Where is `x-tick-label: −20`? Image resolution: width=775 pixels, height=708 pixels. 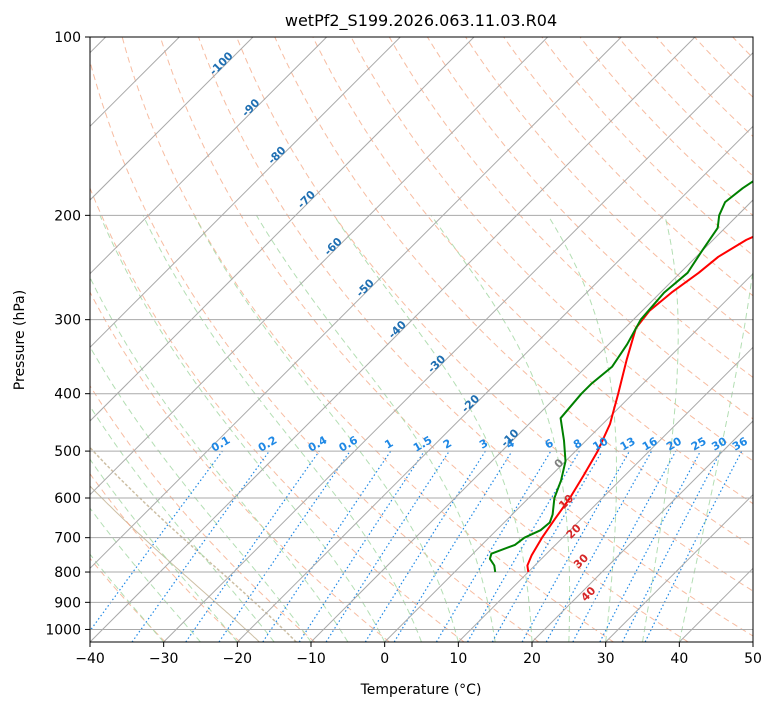
x-tick-label: −20 is located at coordinates (238, 659).